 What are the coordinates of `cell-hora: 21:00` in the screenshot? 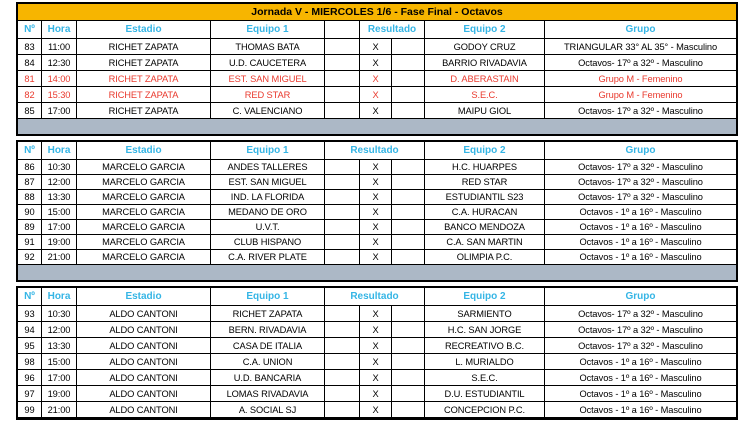 It's located at (59, 257).